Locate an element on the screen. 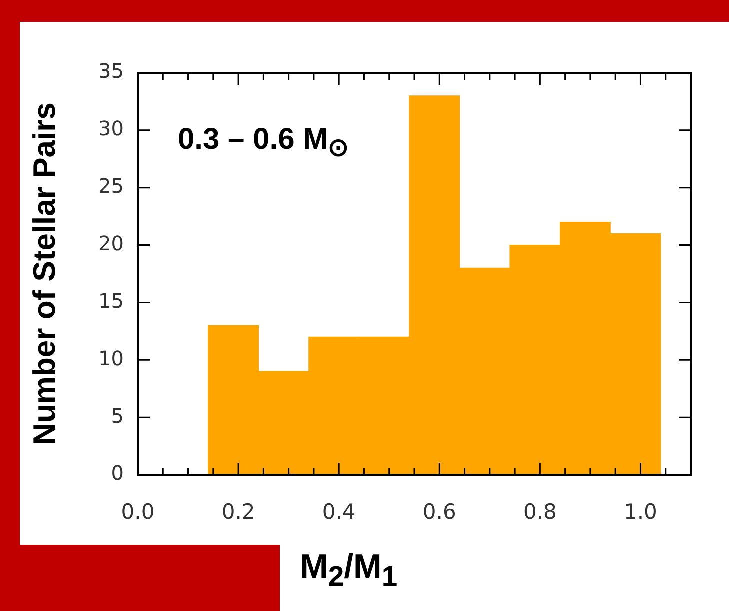 The image size is (729, 611). y-tick-label: 30 is located at coordinates (111, 128).